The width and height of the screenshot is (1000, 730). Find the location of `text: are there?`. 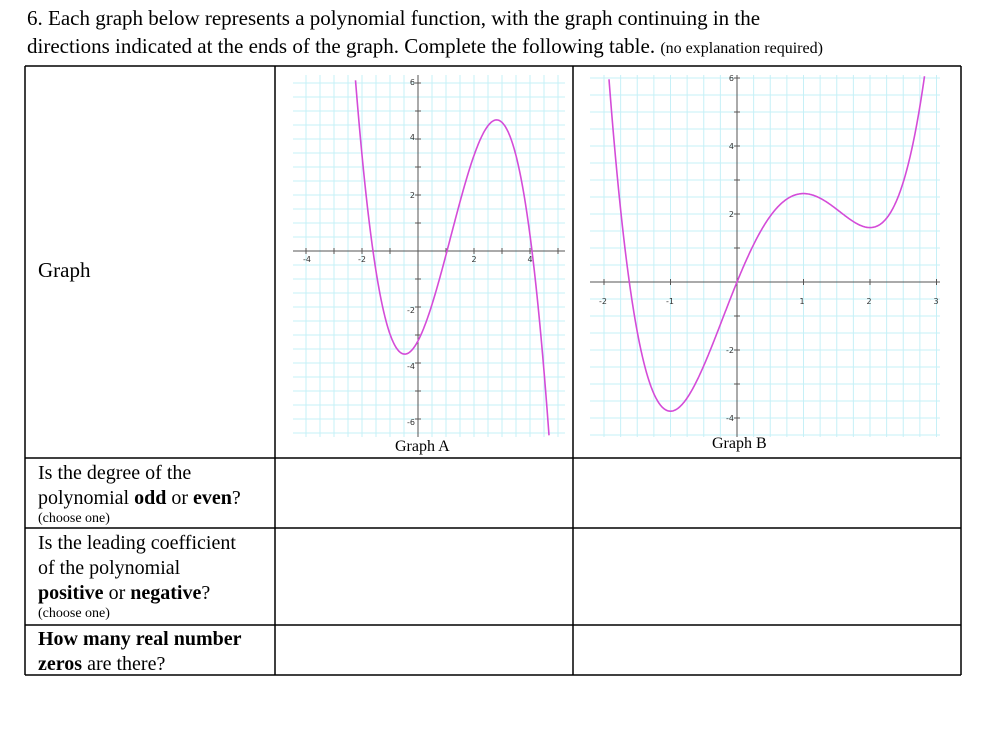

text: are there? is located at coordinates (124, 664).